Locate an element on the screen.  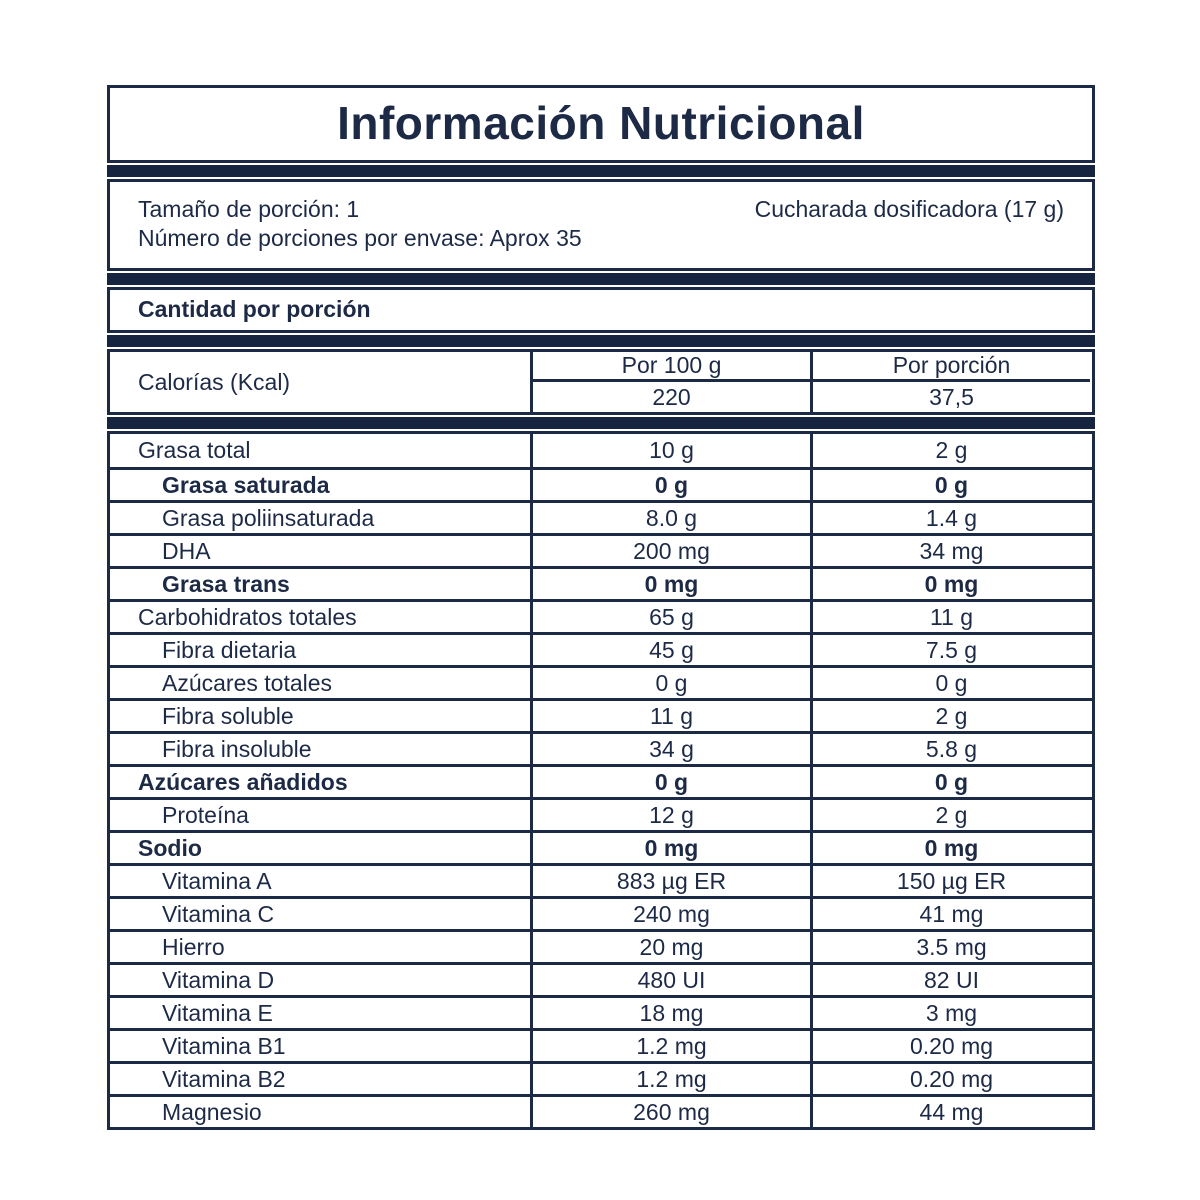
row-label: Fibra insoluble is located at coordinates (237, 748).